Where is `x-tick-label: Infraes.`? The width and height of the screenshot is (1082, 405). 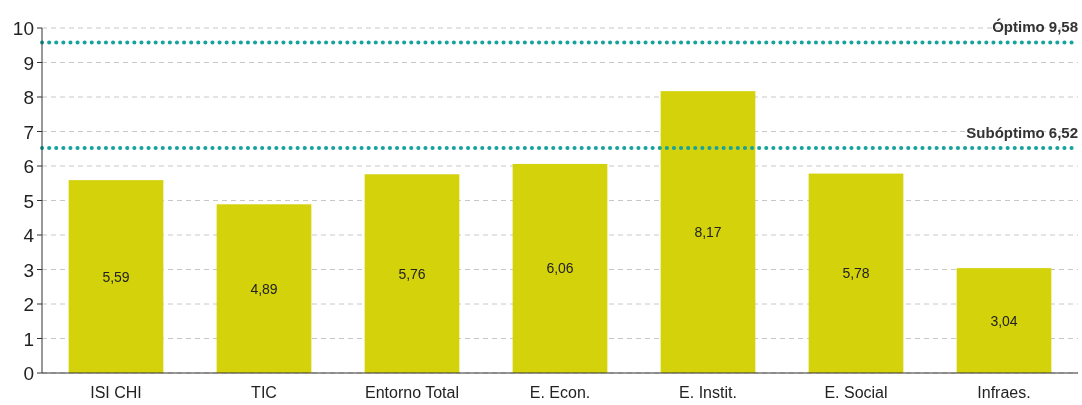
x-tick-label: Infraes. is located at coordinates (1004, 392).